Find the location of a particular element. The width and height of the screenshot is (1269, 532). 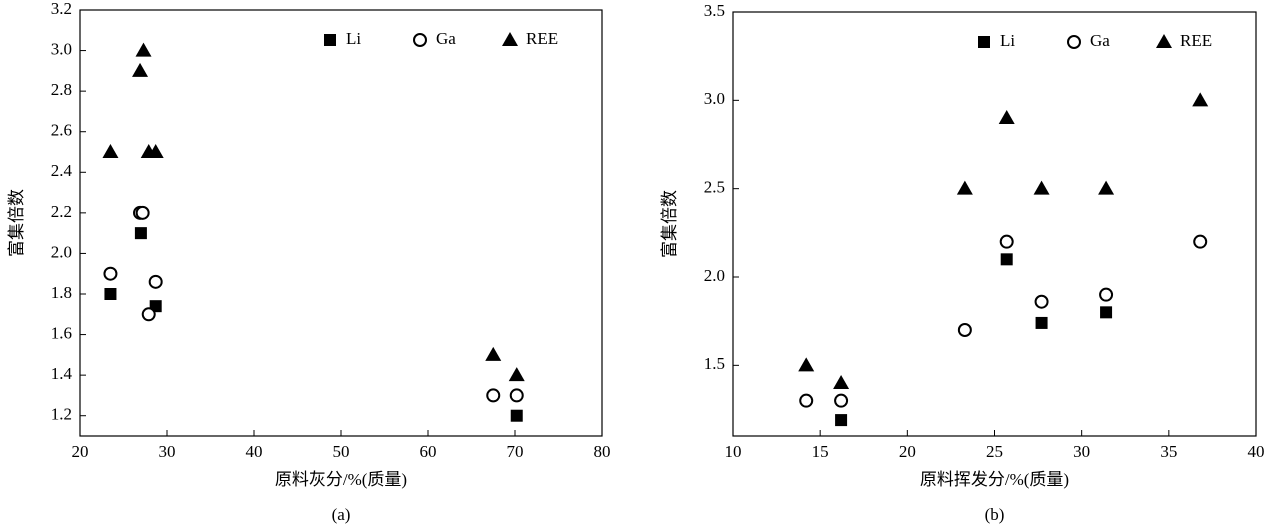

y-tick-label: 1.4 is located at coordinates (62, 373).